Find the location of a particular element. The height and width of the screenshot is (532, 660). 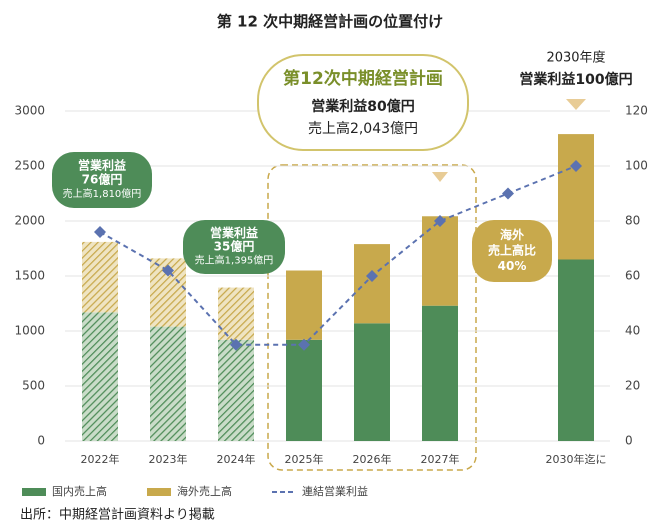

annotation-text: 2030年度 is located at coordinates (575, 58).